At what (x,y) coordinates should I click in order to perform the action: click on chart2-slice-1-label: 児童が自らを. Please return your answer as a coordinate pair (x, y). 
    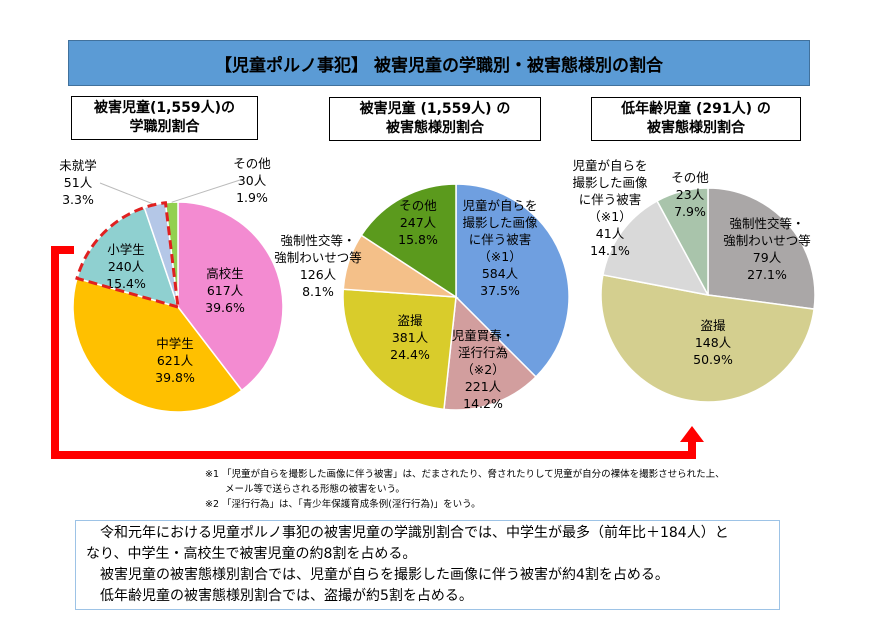
    Looking at the image, I should click on (499, 205).